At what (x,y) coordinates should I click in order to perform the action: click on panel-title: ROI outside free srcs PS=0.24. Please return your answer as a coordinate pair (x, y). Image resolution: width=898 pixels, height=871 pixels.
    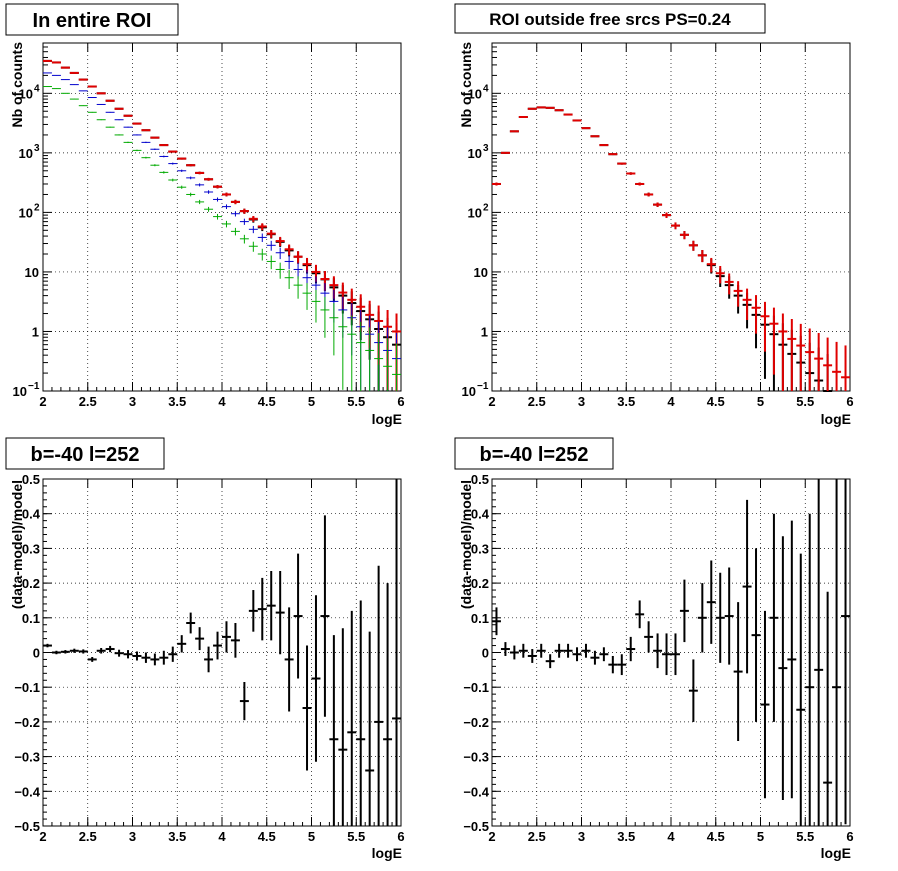
    Looking at the image, I should click on (610, 19).